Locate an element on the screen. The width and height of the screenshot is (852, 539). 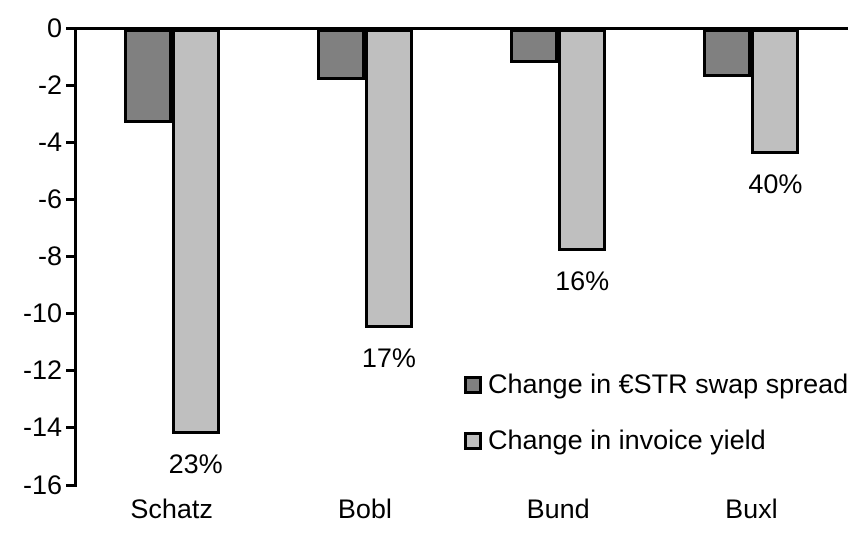
y-tick-label: -10 is located at coordinates (42, 313).